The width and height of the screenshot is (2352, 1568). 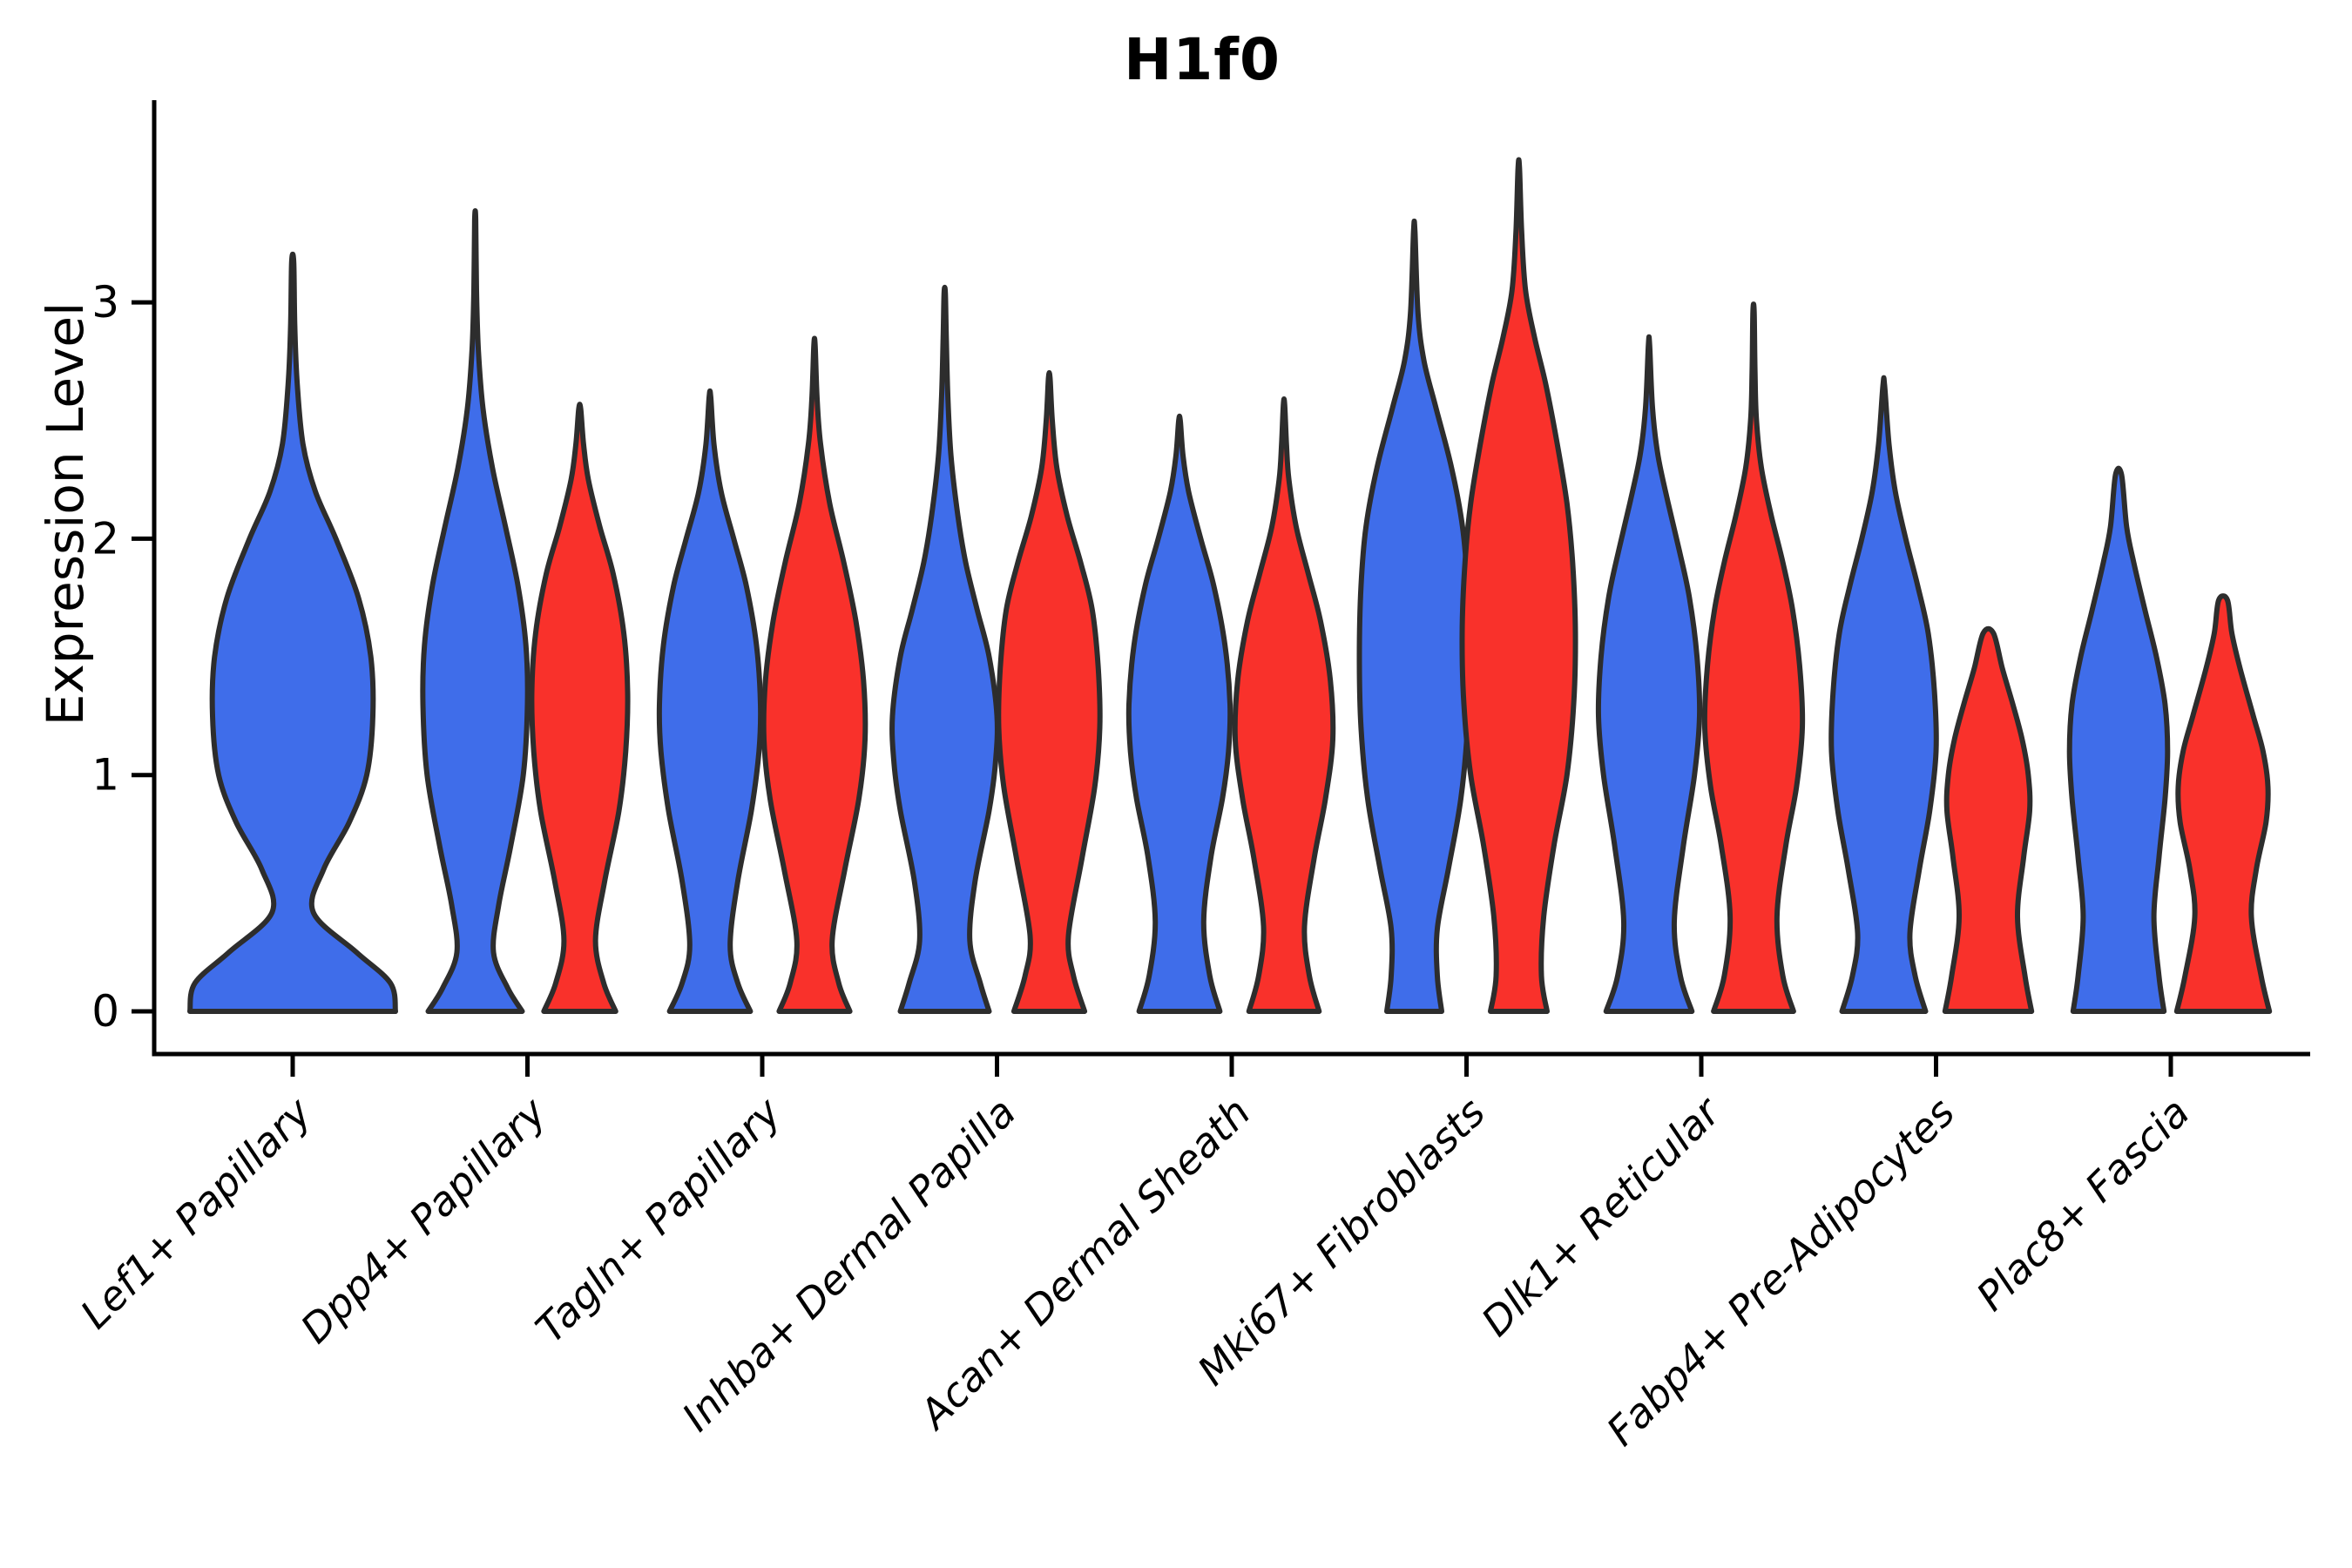 What do you see at coordinates (1883, 694) in the screenshot?
I see `violin-blue-fabp4` at bounding box center [1883, 694].